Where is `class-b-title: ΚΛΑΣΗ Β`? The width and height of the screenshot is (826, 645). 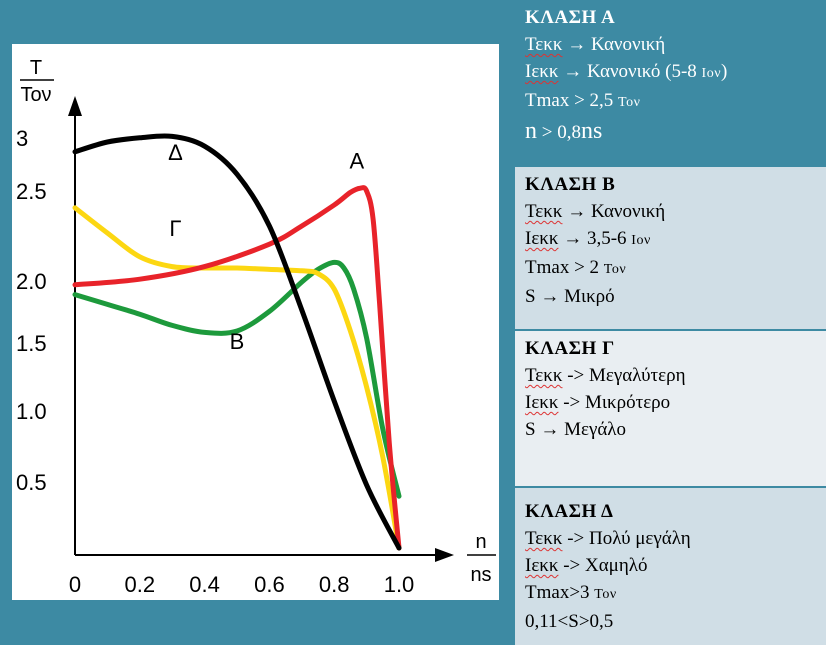 class-b-title: ΚΛΑΣΗ Β is located at coordinates (570, 184).